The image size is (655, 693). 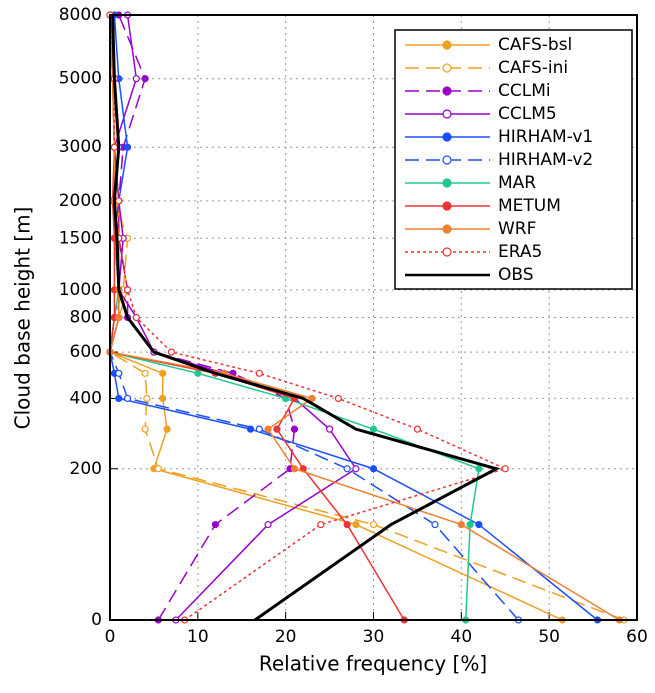 I want to click on x-tick-label: 60, so click(x=637, y=637).